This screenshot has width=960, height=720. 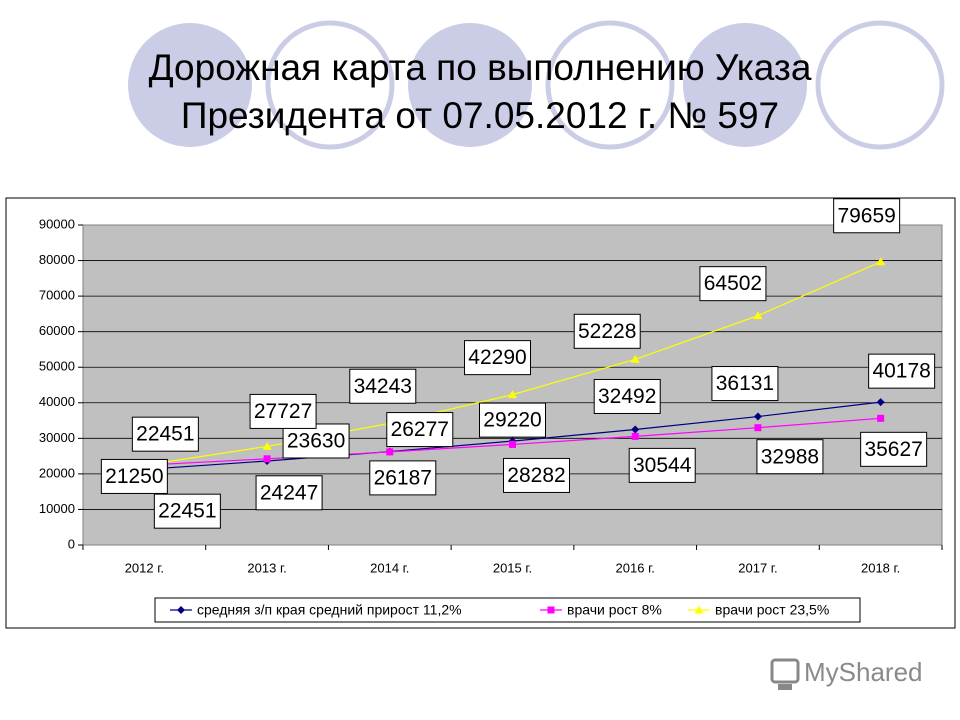 I want to click on y-tick-label: 90000, so click(x=57, y=223).